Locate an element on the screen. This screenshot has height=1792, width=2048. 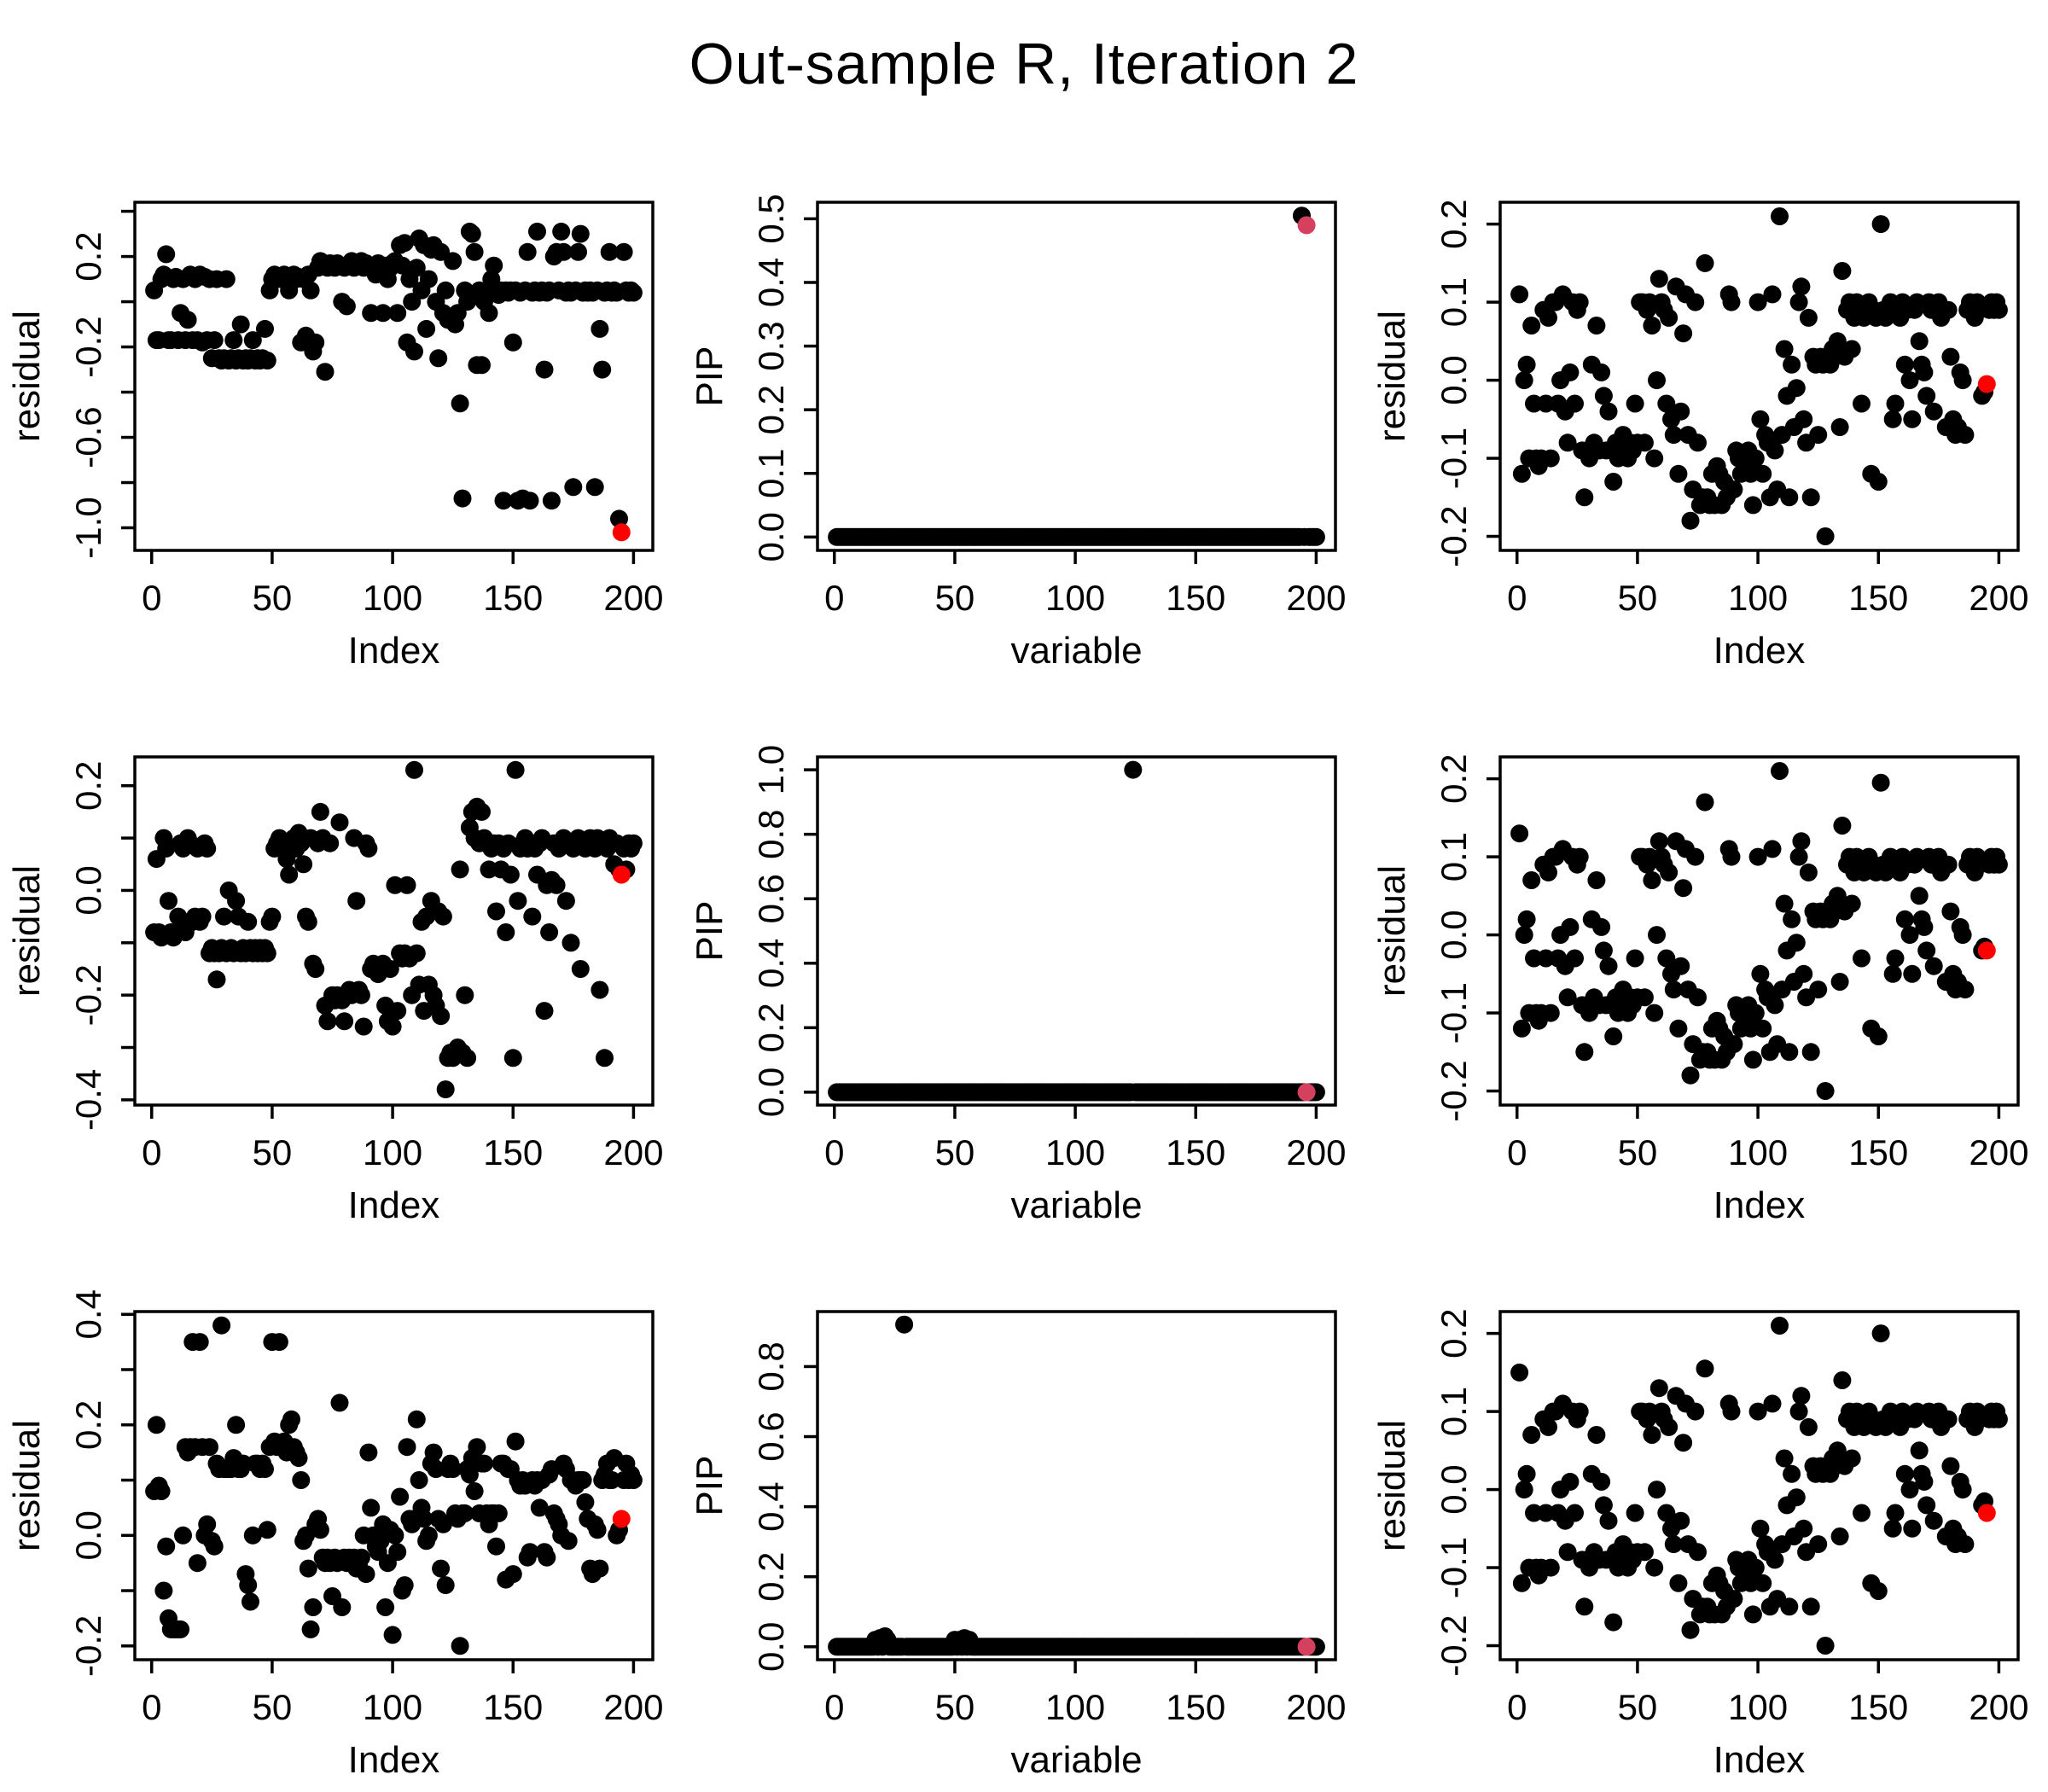
scatter-plot-svg: 0 50 100 150 200 0.2 0.0 -0.2 -0.4 Index residual is located at coordinates (334, 991).